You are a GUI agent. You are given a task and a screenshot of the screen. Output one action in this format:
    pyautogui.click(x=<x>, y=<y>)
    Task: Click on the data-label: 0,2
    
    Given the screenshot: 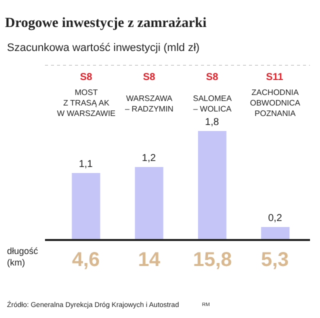 What is the action you would take?
    pyautogui.click(x=275, y=218)
    